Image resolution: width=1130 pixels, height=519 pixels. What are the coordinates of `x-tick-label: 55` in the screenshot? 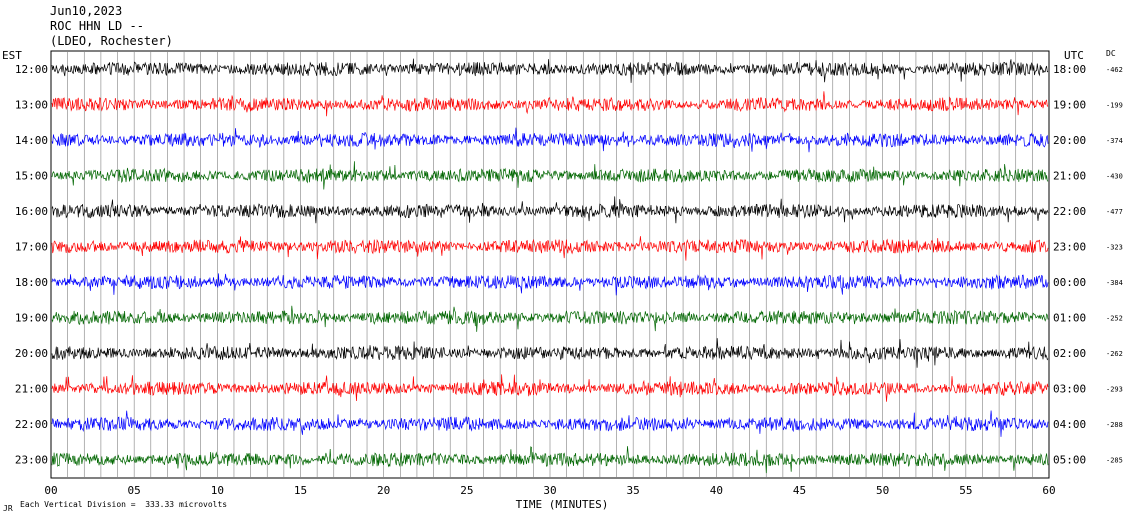 It's located at (965, 490).